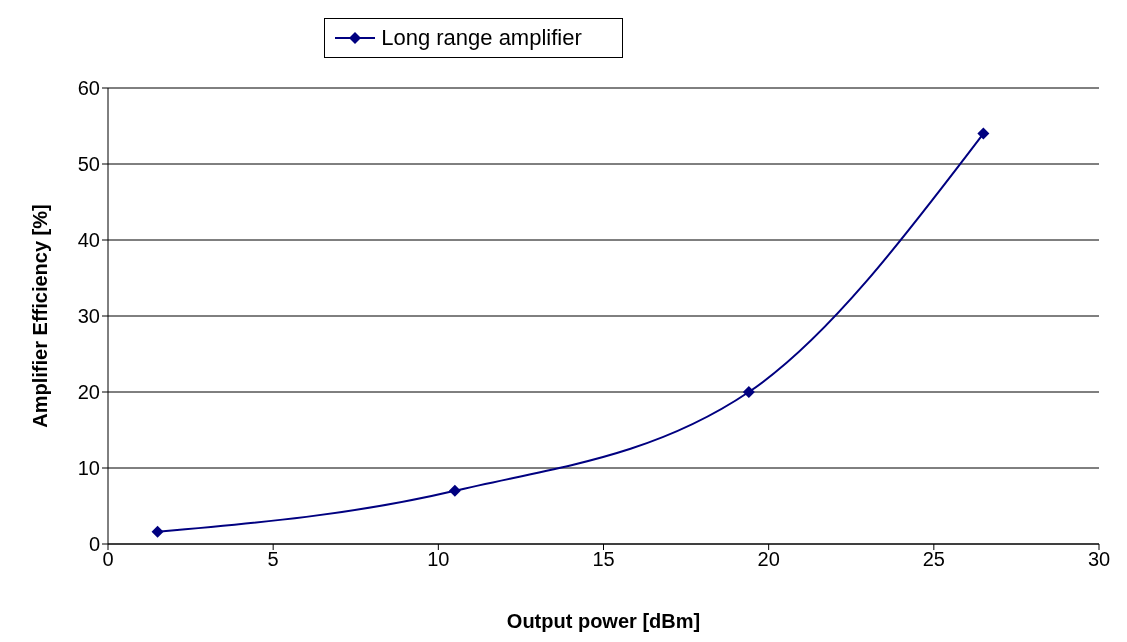 This screenshot has height=642, width=1127. What do you see at coordinates (88, 392) in the screenshot?
I see `y-tick-label: 20` at bounding box center [88, 392].